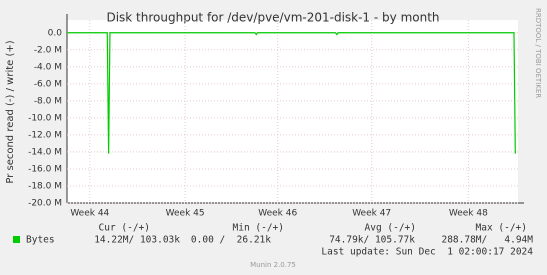  Describe the element at coordinates (40, 240) in the screenshot. I see `legend-entry: Bytes` at that location.